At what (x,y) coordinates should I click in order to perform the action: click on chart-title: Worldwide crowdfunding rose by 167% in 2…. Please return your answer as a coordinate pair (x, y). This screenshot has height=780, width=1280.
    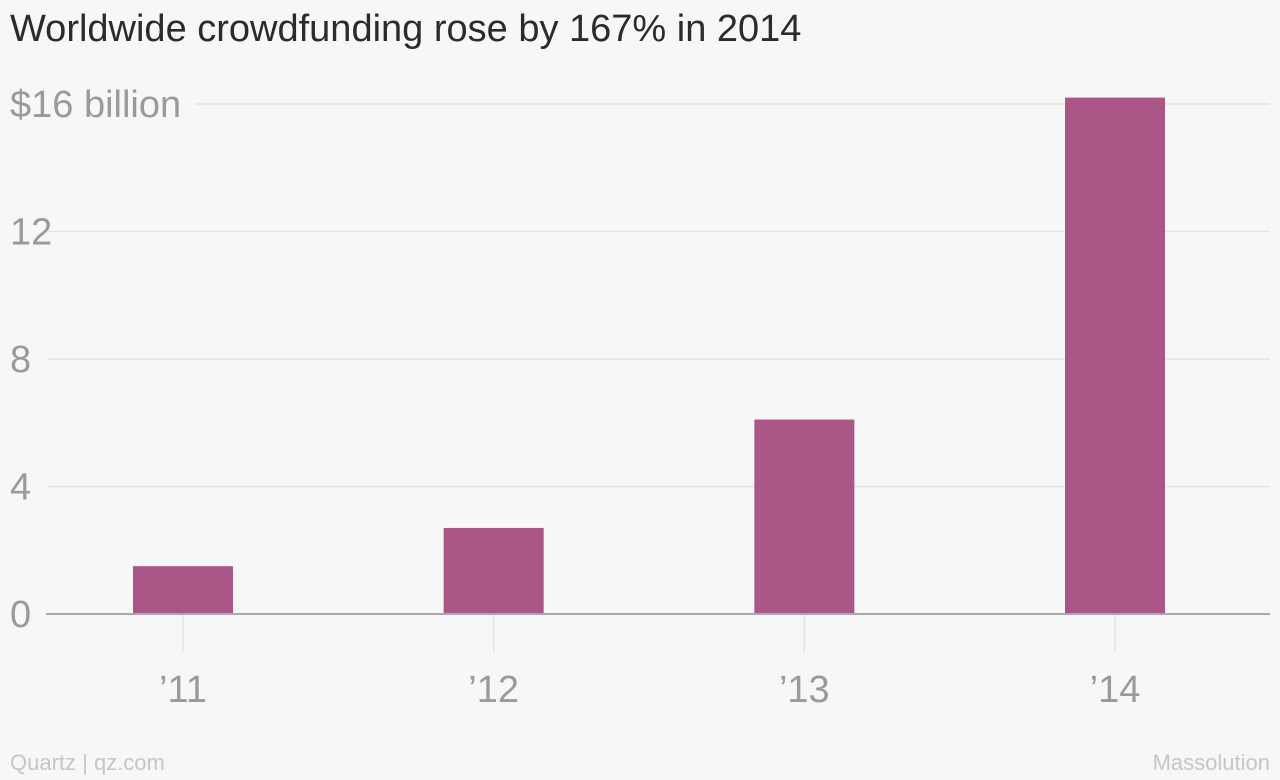
    Looking at the image, I should click on (406, 29).